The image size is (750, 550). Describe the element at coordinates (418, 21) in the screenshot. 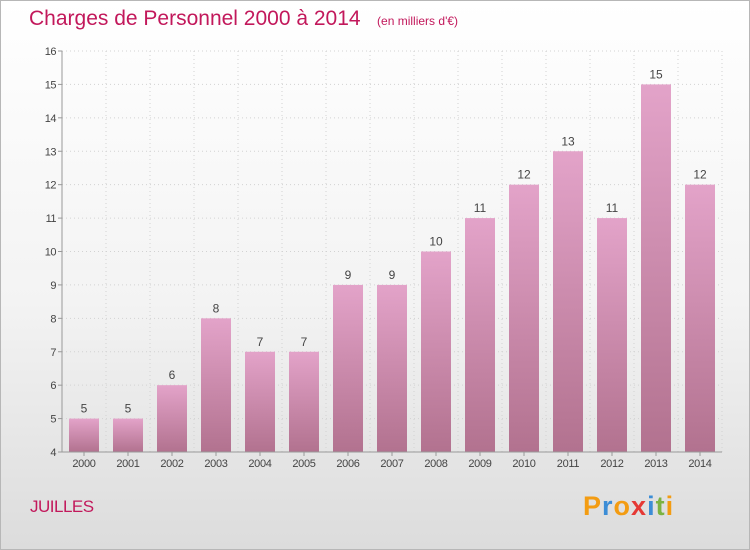

I see `chart-subtitle: (en milliers d'€)` at that location.